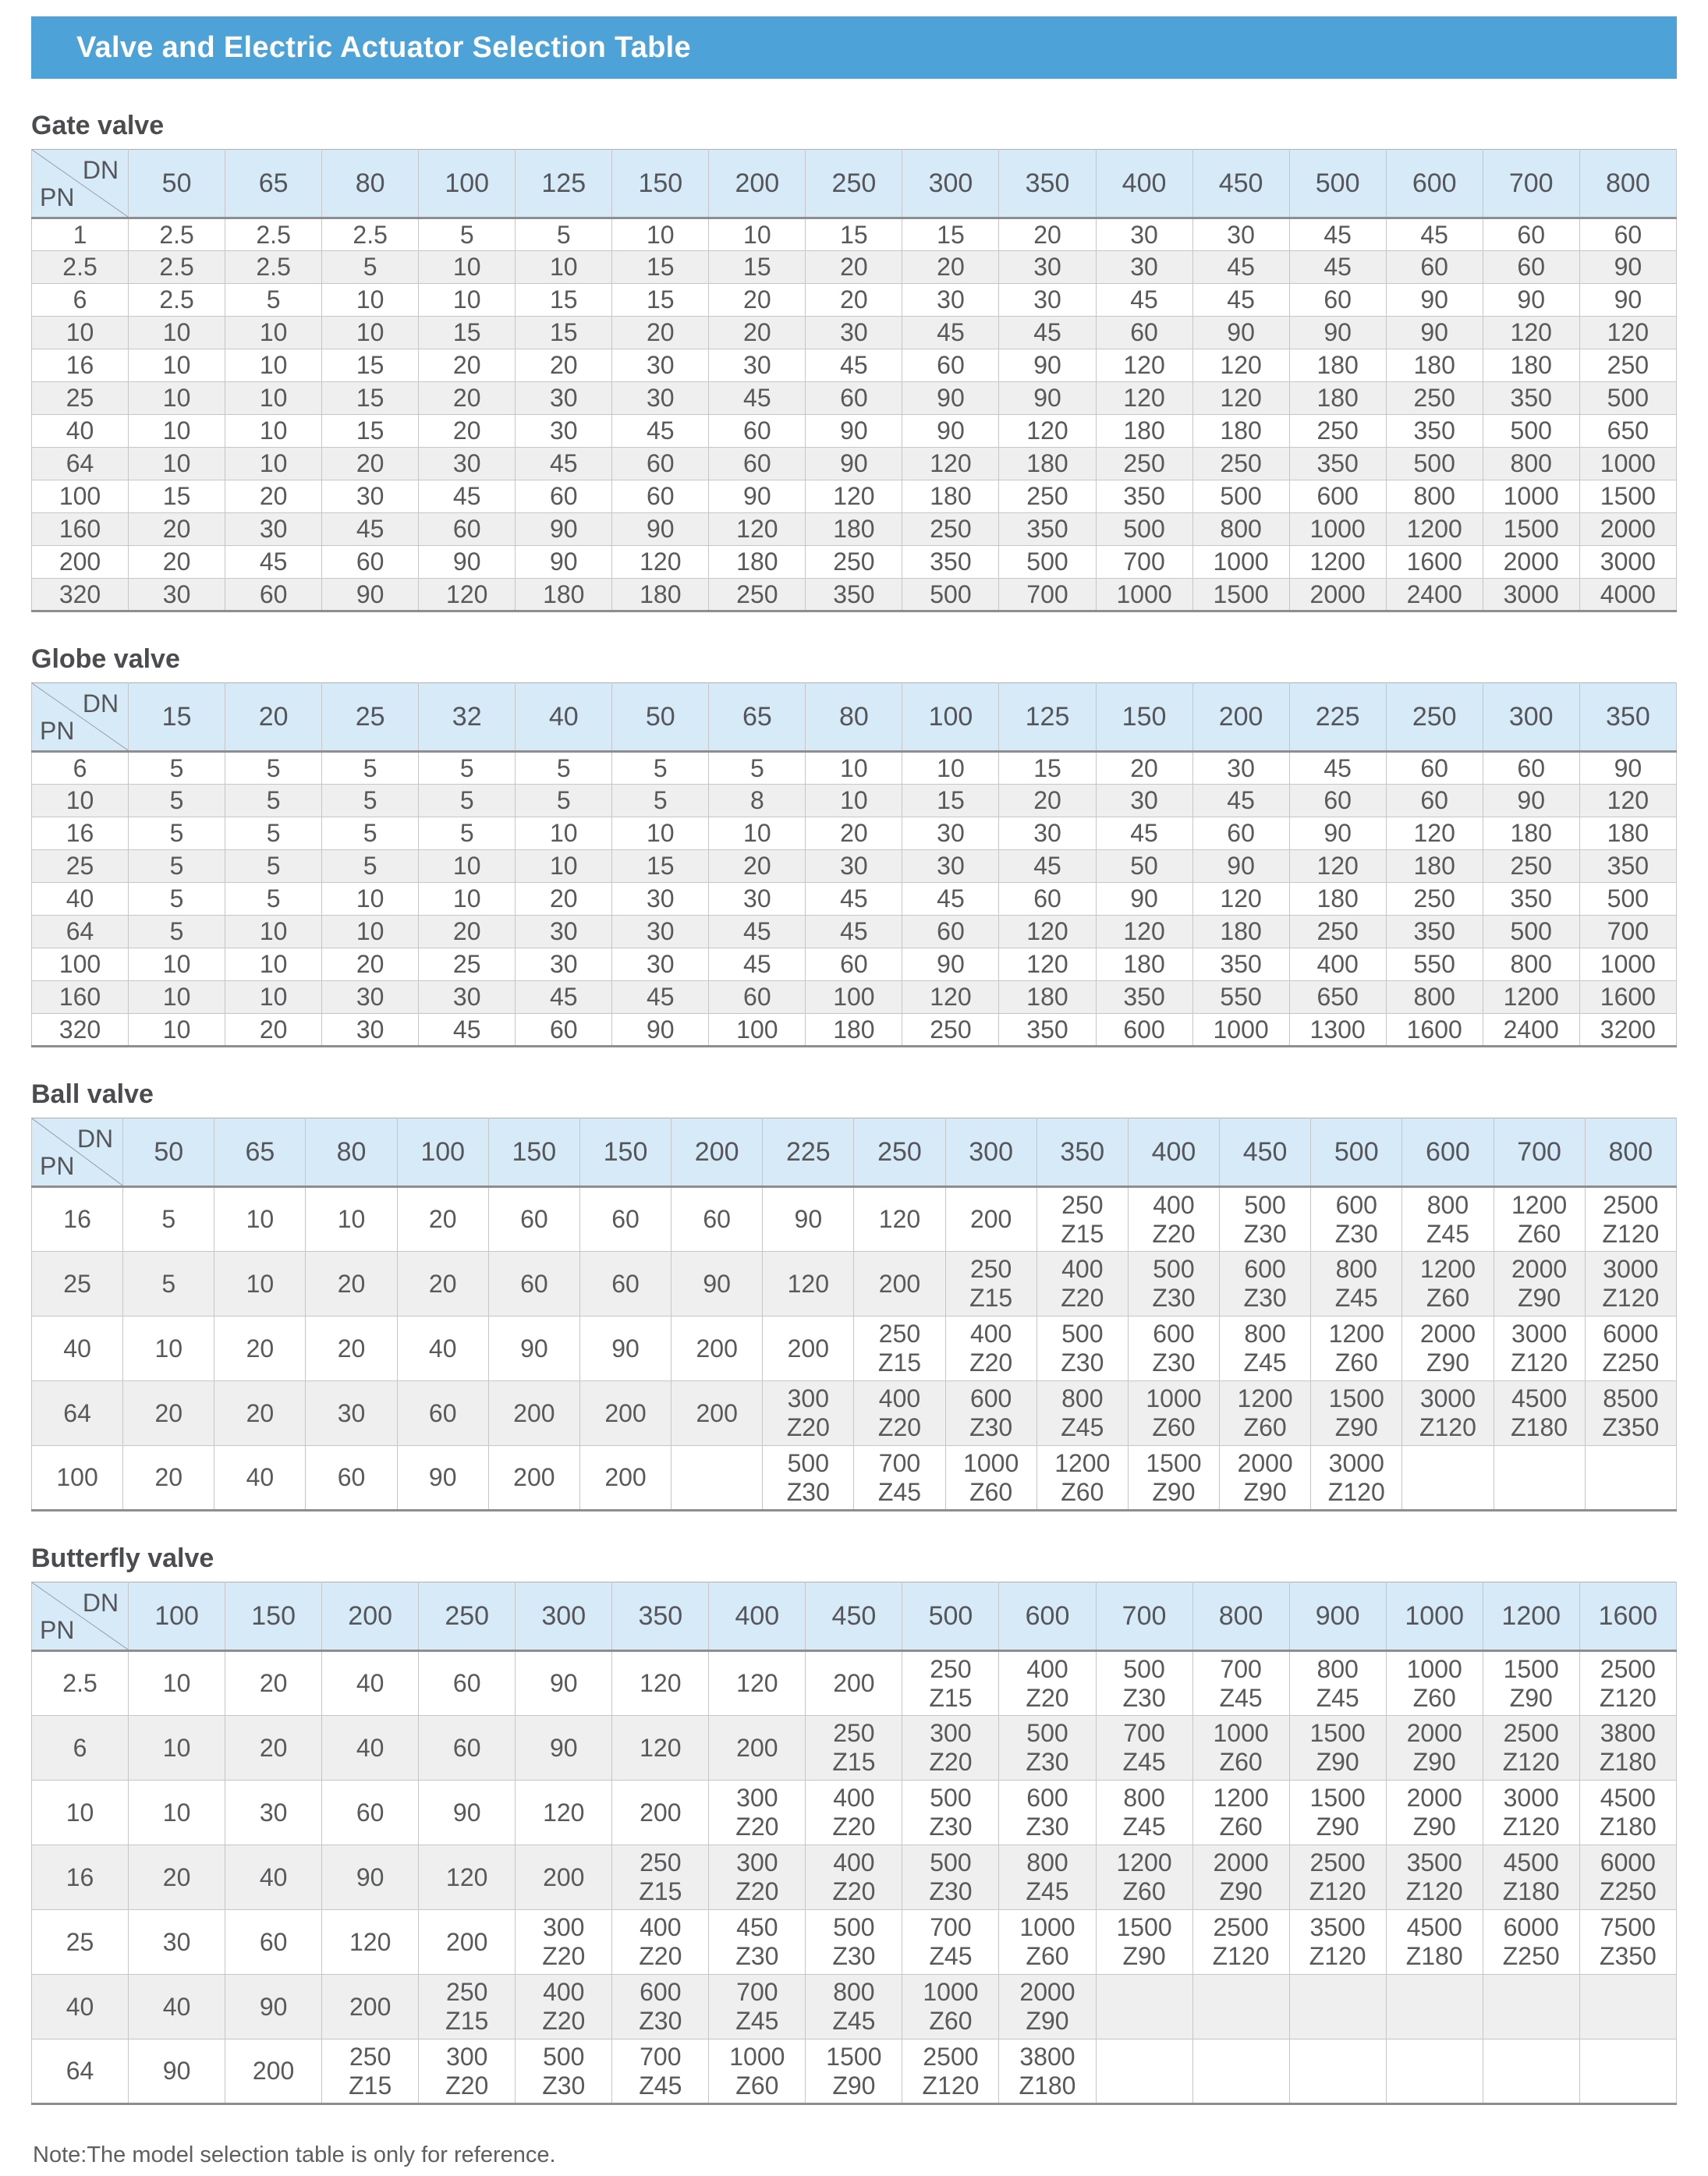 This screenshot has width=1708, height=2176. I want to click on section-heading: Butterfly valve, so click(122, 1558).